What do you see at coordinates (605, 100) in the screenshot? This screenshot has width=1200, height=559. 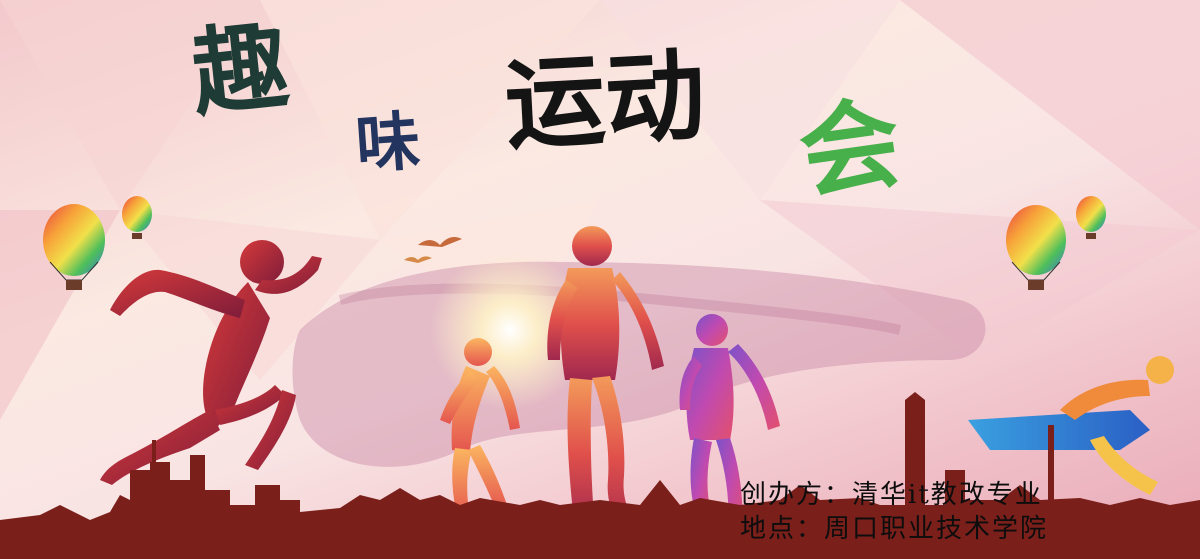 I see `title-chars-yundong: 运动` at bounding box center [605, 100].